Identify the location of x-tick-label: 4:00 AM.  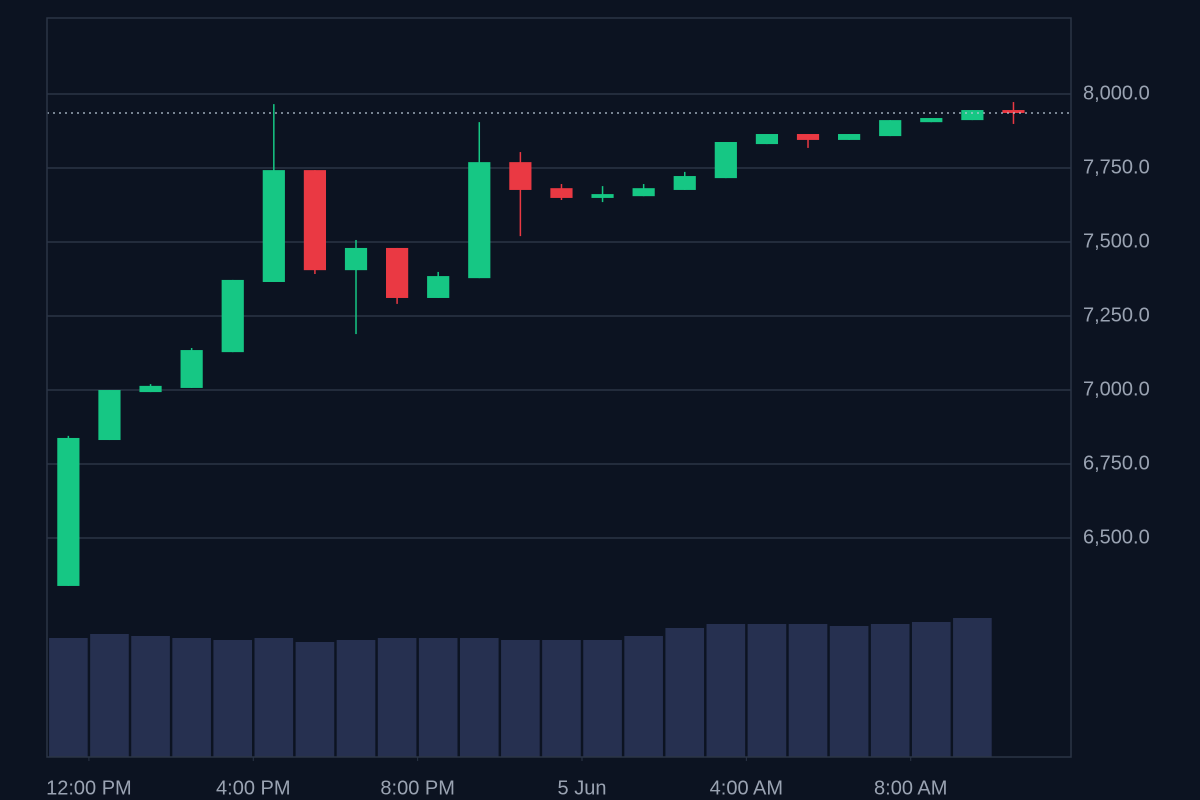
(746, 788).